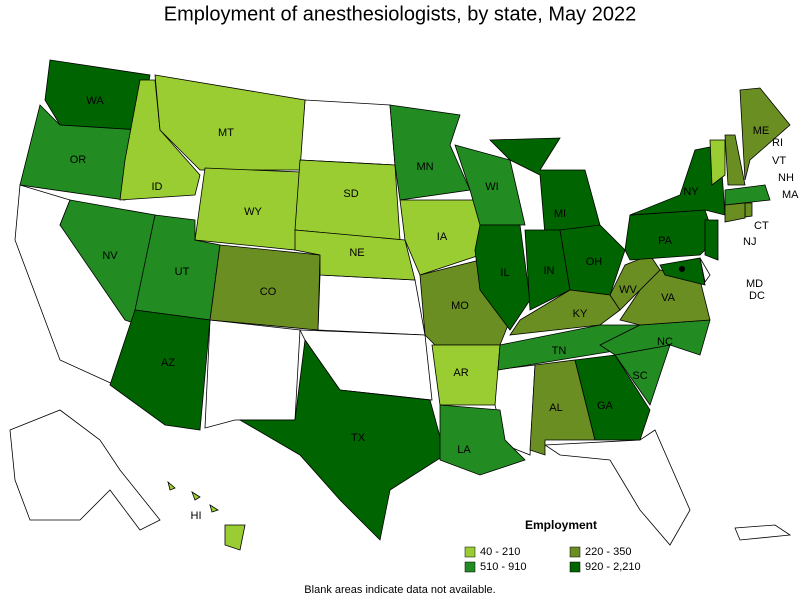 The height and width of the screenshot is (600, 800). Describe the element at coordinates (580, 314) in the screenshot. I see `state-label: KY` at that location.